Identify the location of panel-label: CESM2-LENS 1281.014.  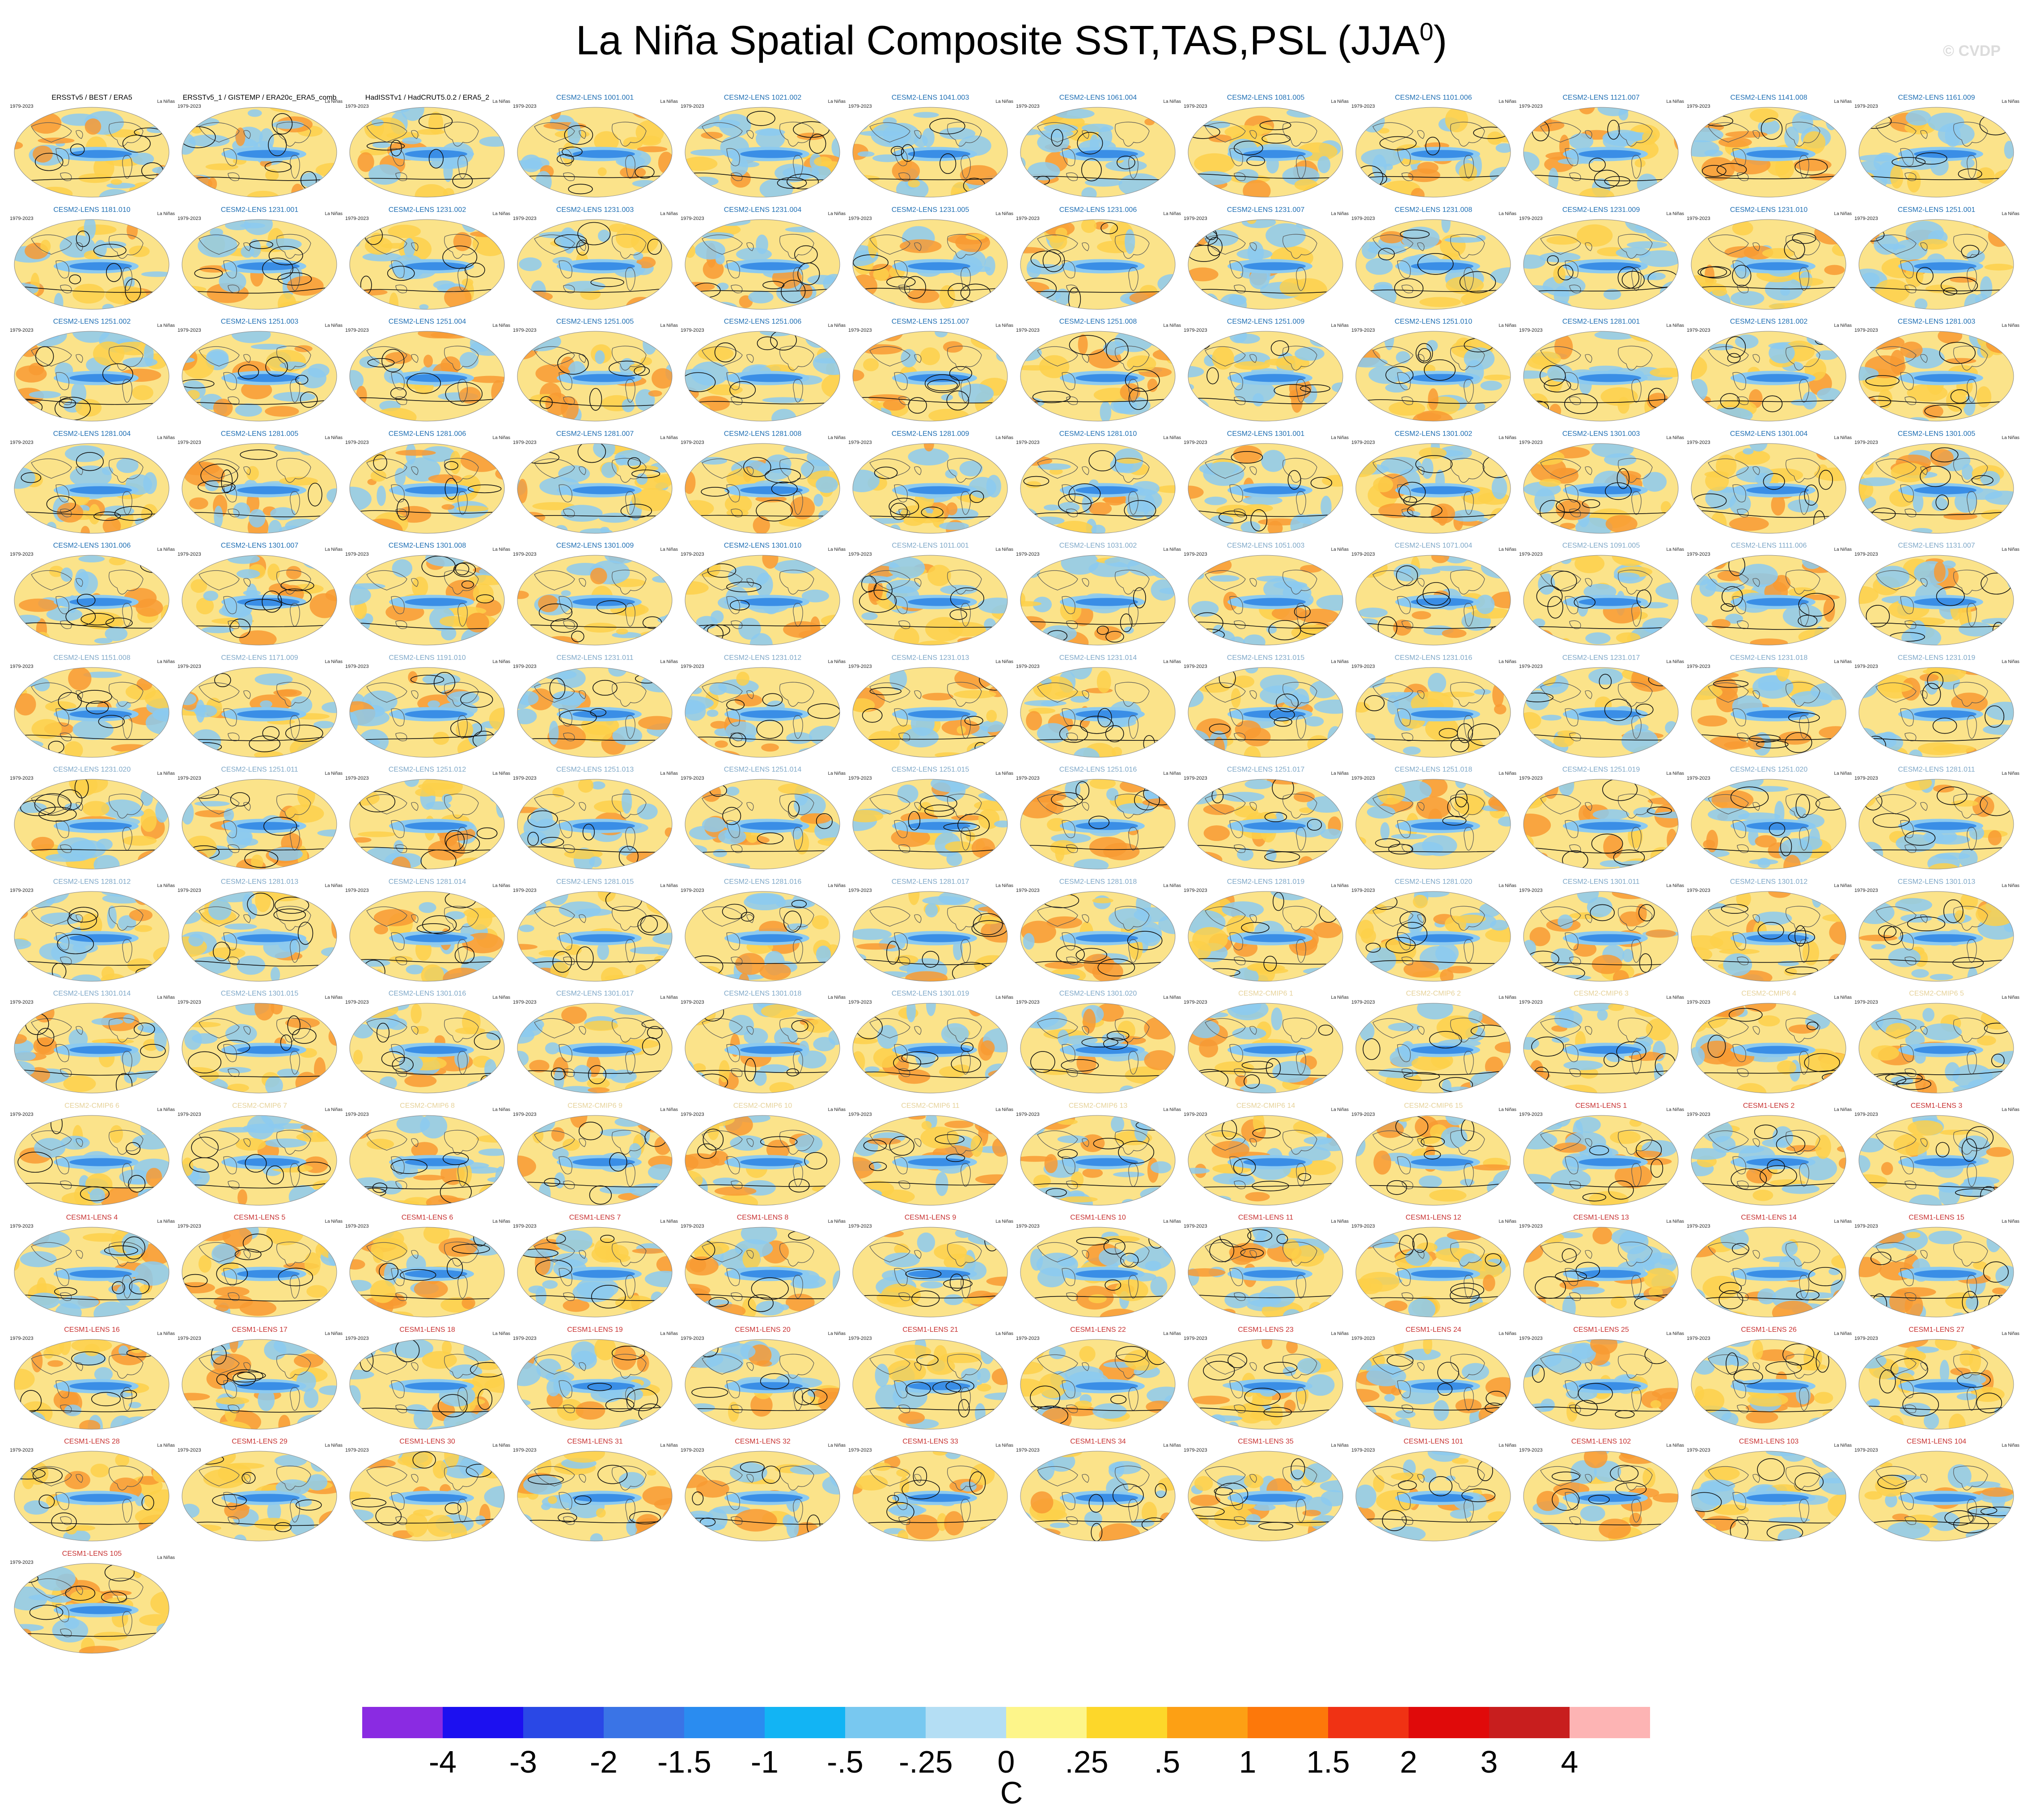
(427, 882).